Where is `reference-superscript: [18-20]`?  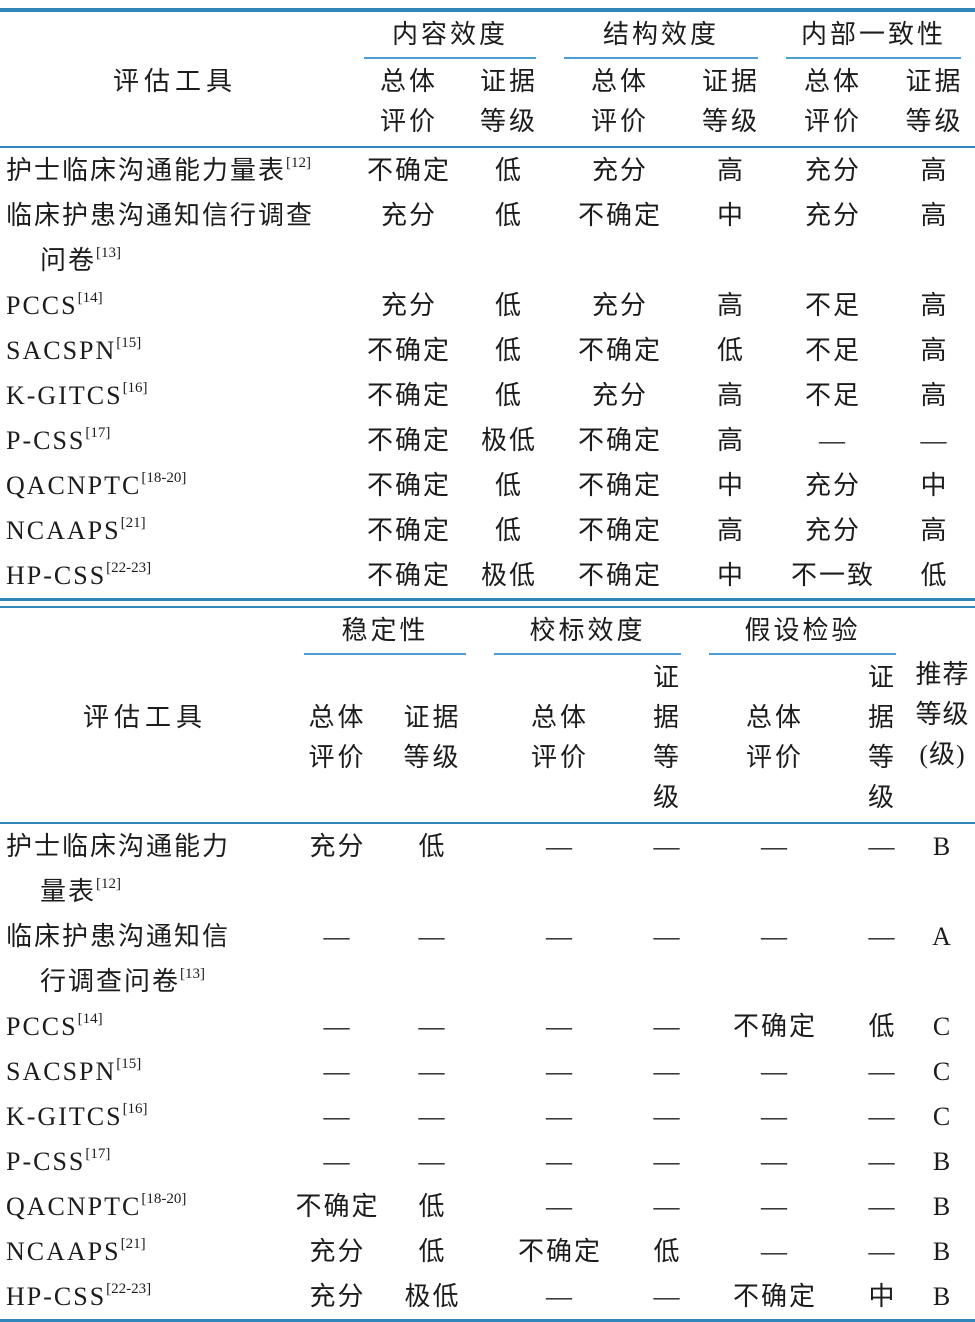
reference-superscript: [18-20] is located at coordinates (164, 478).